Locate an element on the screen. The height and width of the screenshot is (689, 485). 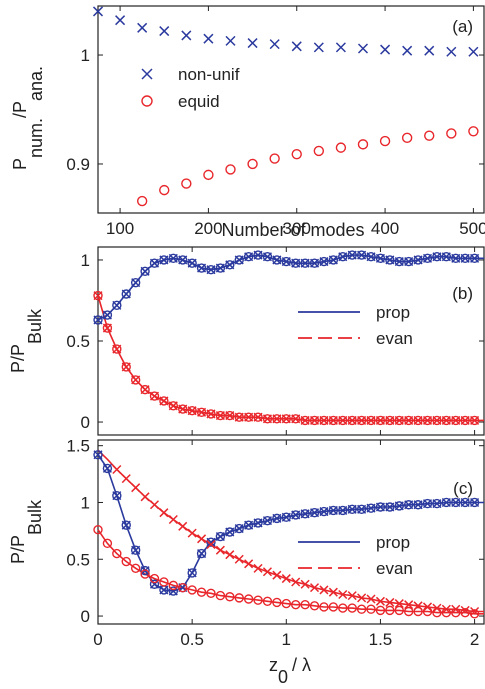
x-tick-label: 100 is located at coordinates (120, 228).